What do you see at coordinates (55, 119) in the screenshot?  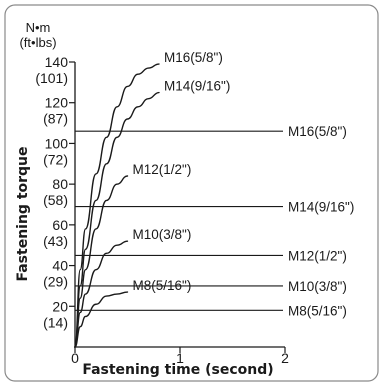 I see `y-tick-label-ftlbs: (87)` at bounding box center [55, 119].